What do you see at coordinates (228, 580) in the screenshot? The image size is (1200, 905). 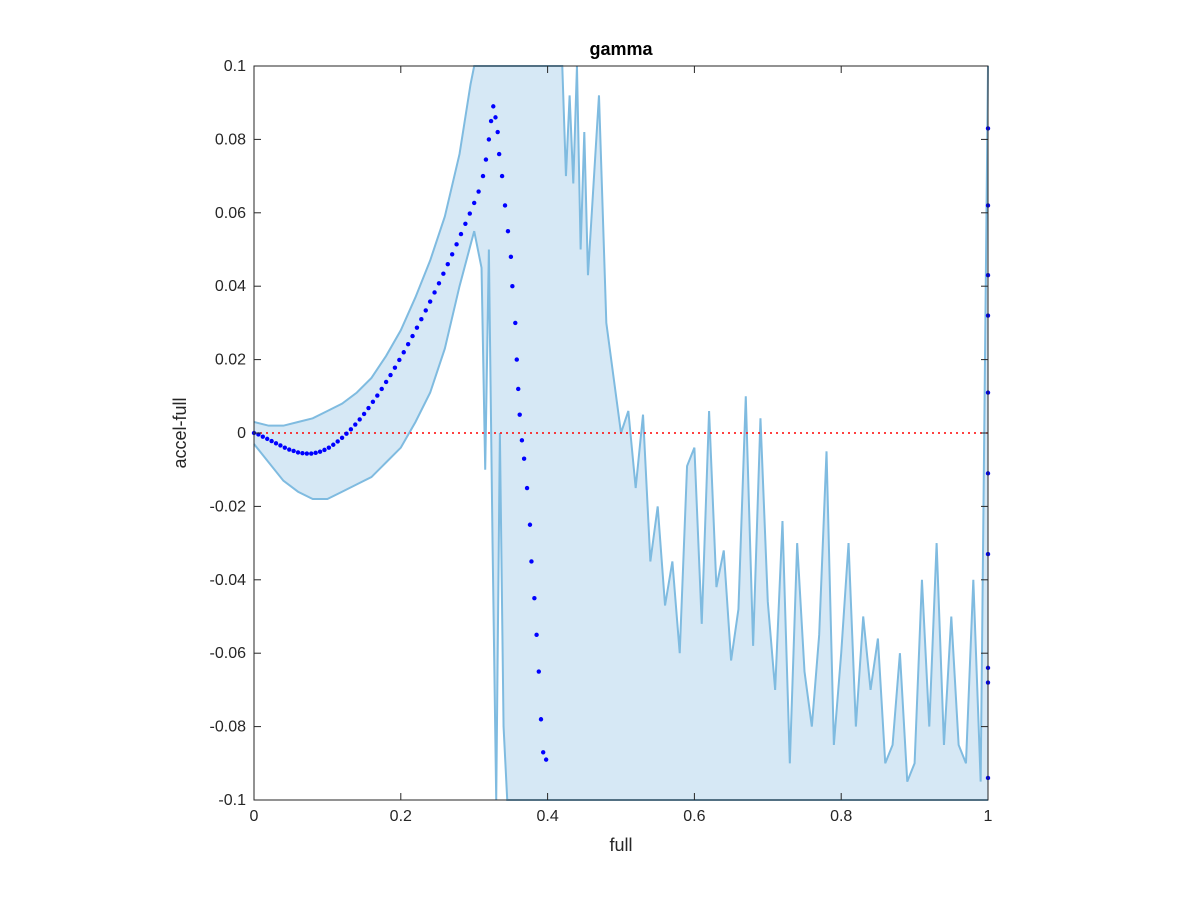 I see `y-tick-label: -0.04` at bounding box center [228, 580].